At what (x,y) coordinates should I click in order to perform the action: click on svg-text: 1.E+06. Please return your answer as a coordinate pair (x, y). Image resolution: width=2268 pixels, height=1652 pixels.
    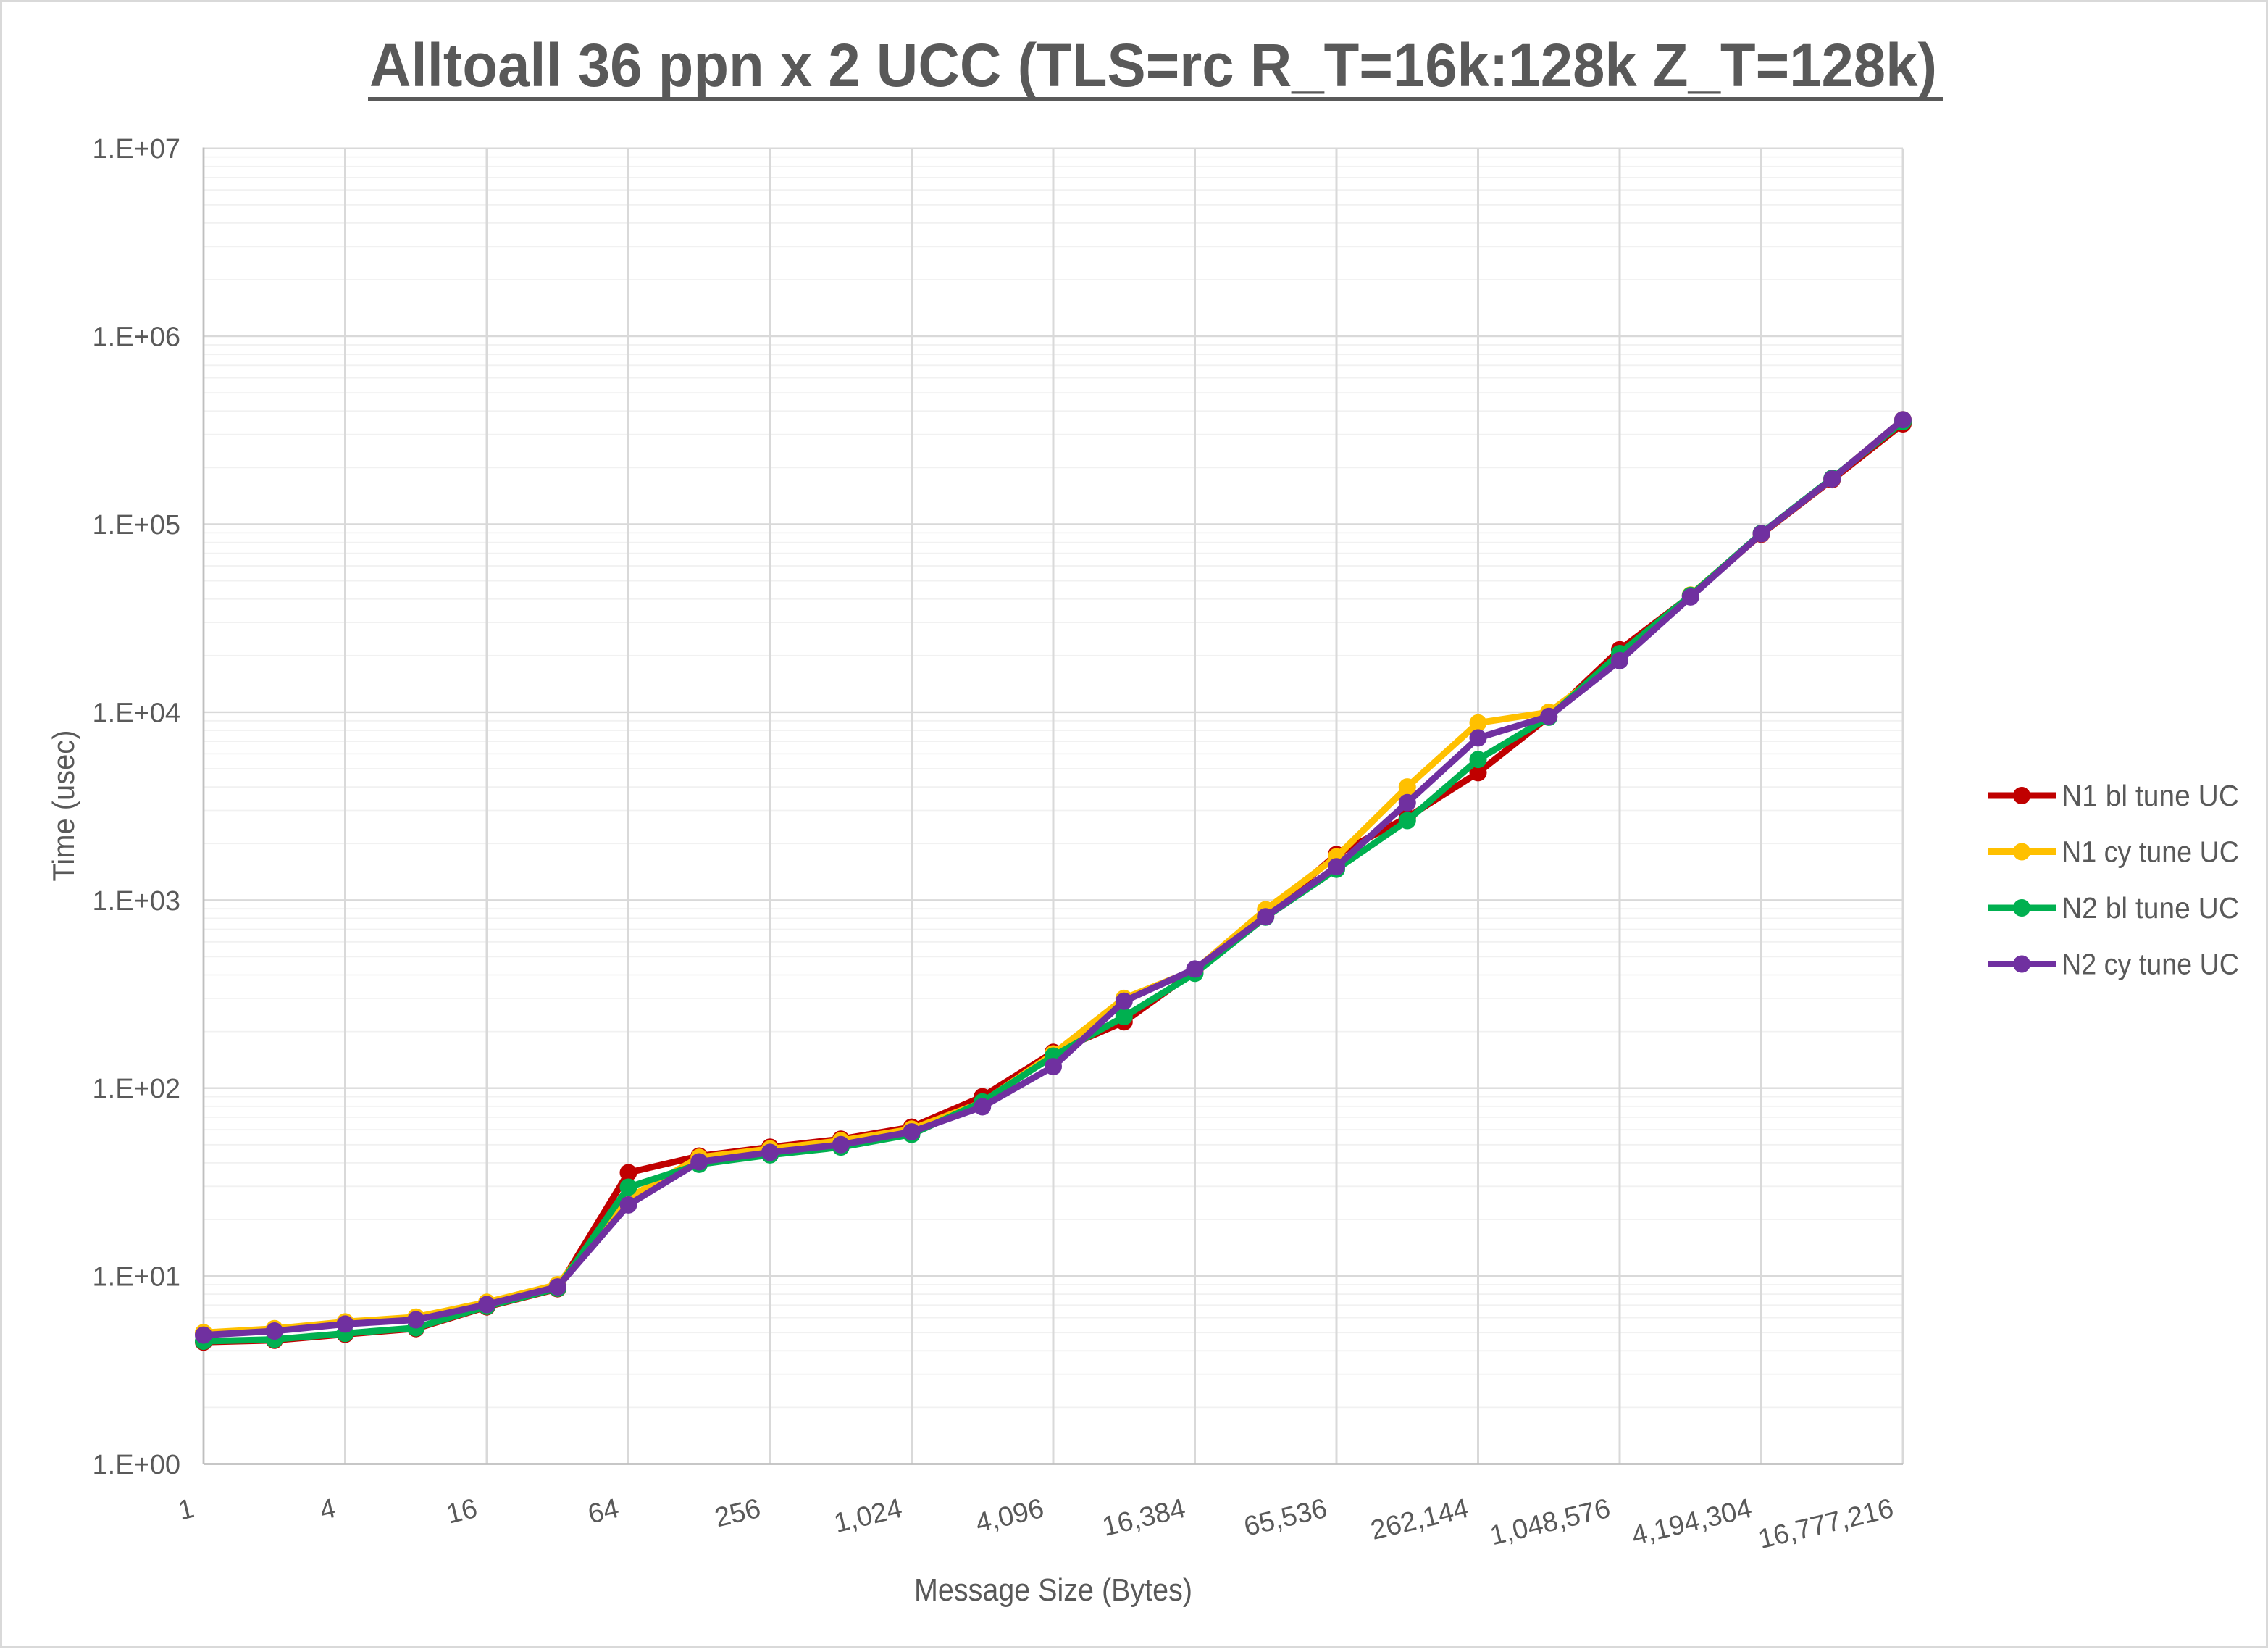
    Looking at the image, I should click on (137, 337).